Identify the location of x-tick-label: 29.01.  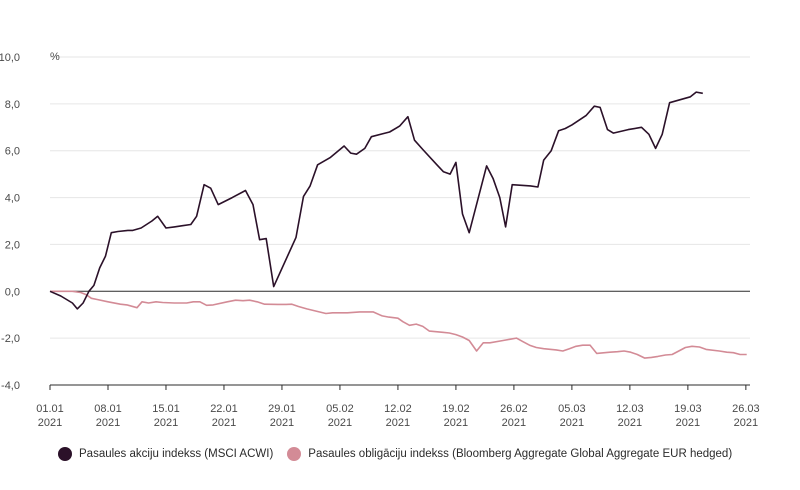
(282, 409).